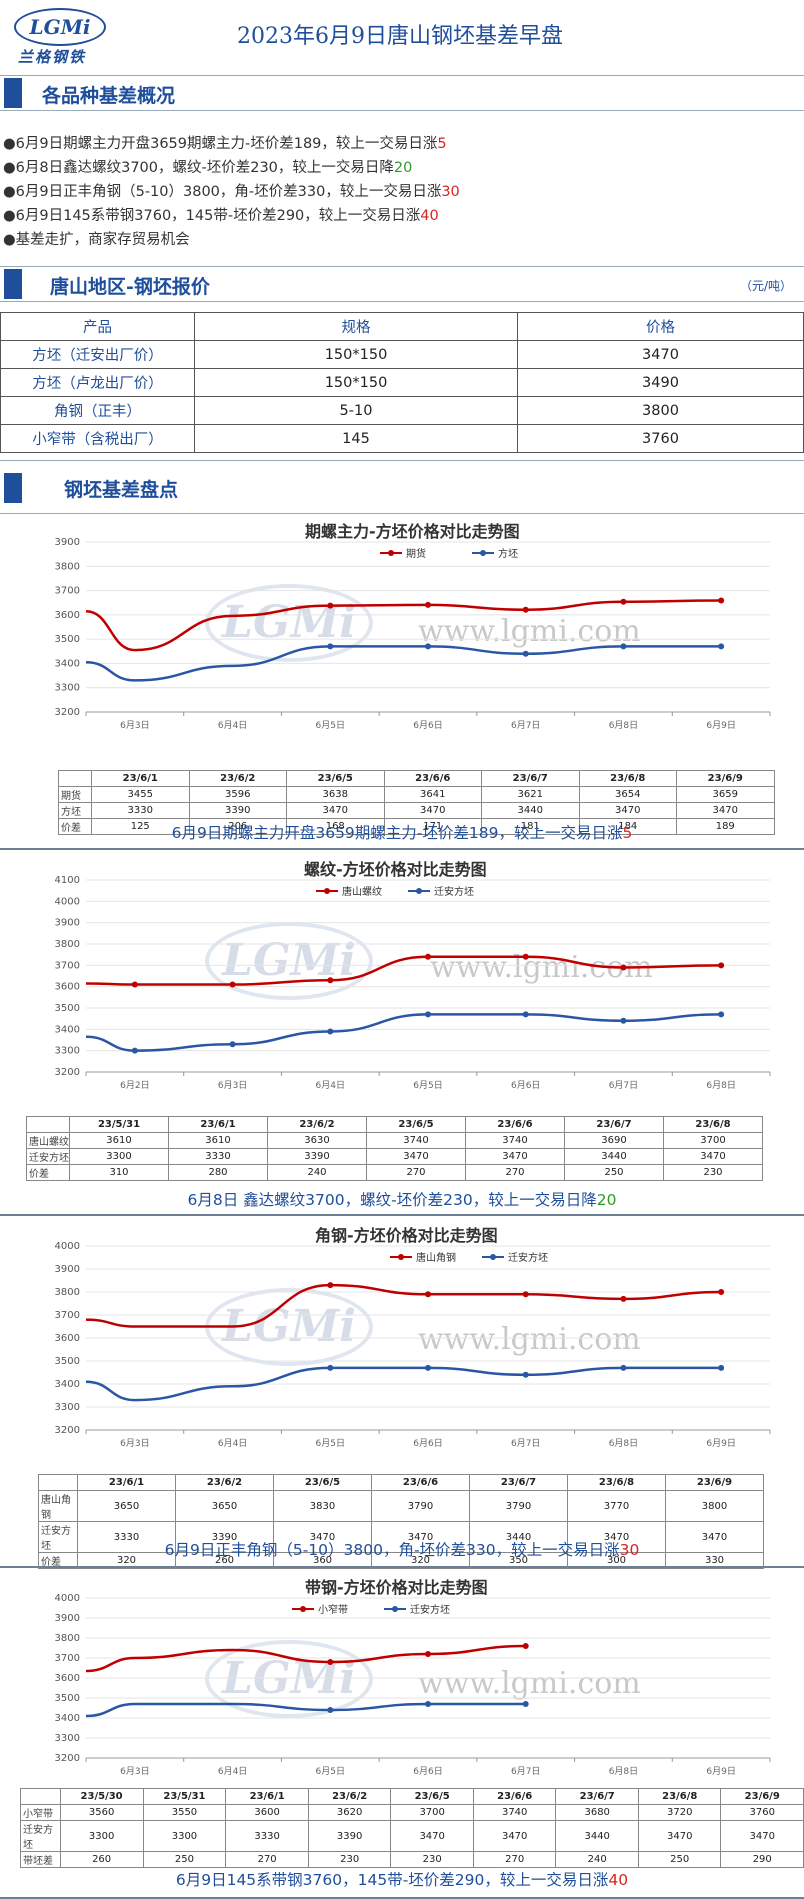 This screenshot has width=804, height=1899. I want to click on bullet-text: ●6月9日145系带钢3760，145带-坯价差290，较上一交易日涨, so click(212, 216).